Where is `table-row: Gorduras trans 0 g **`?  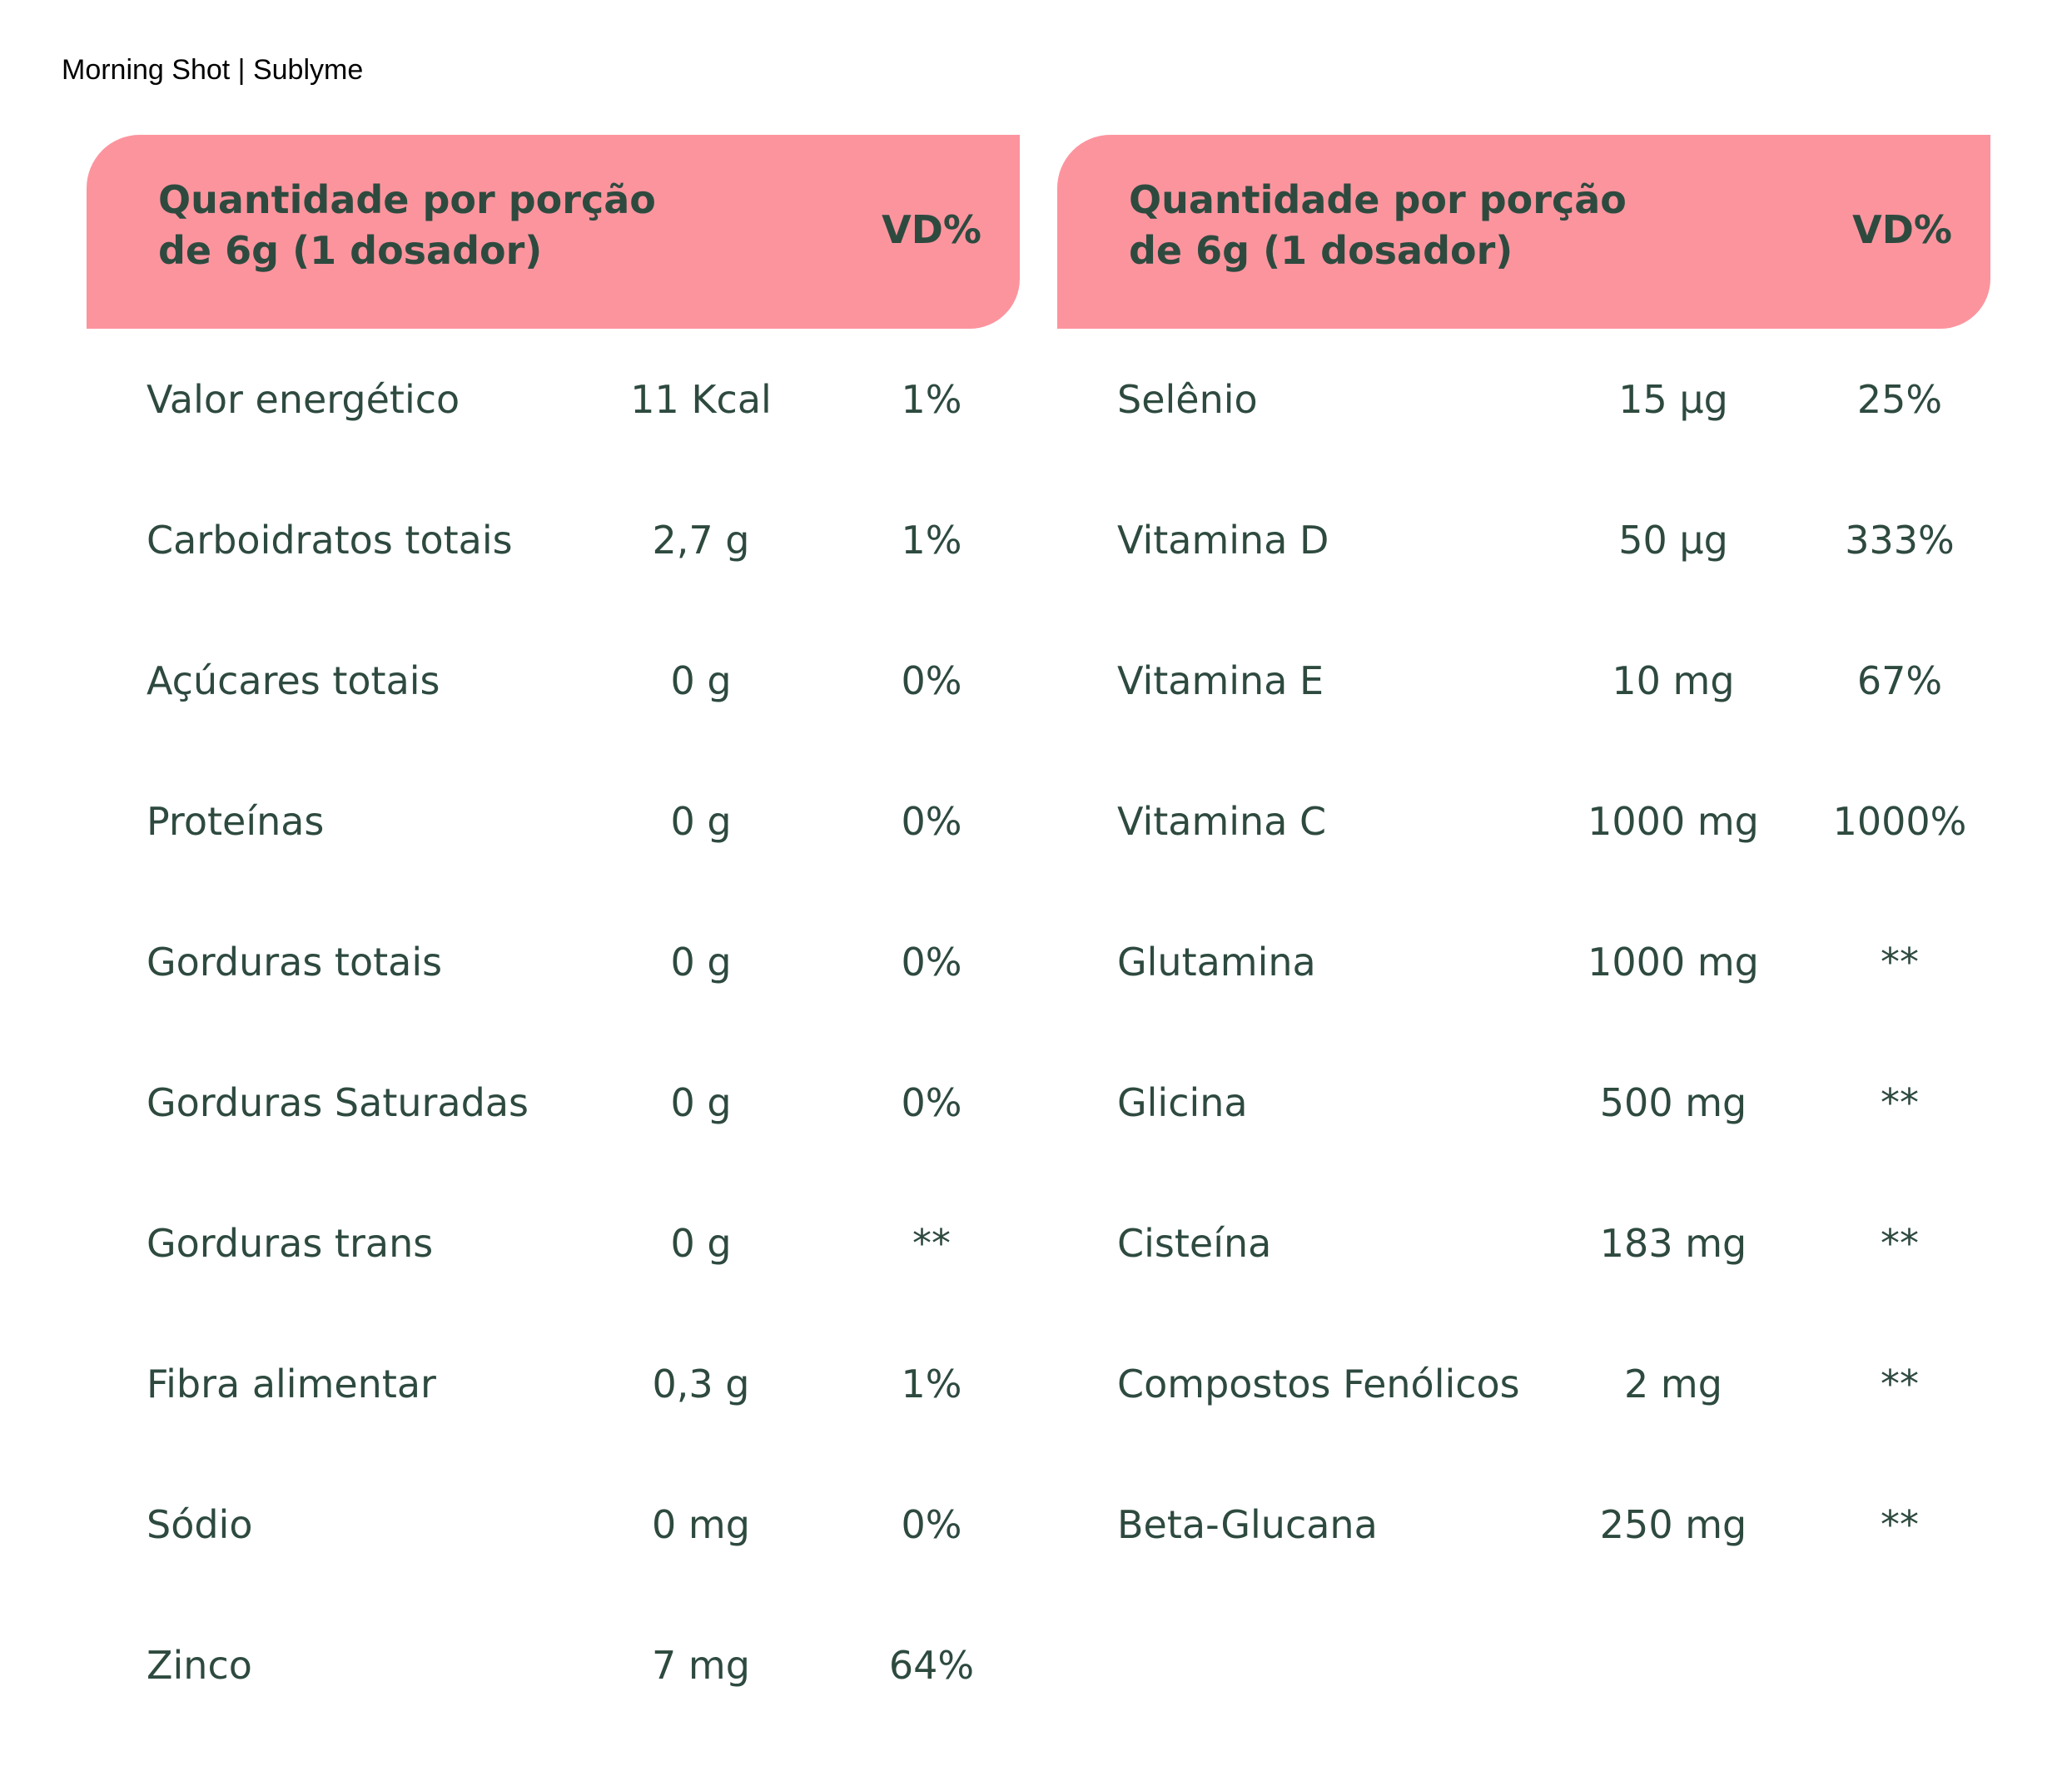 table-row: Gorduras trans 0 g ** is located at coordinates (553, 1278).